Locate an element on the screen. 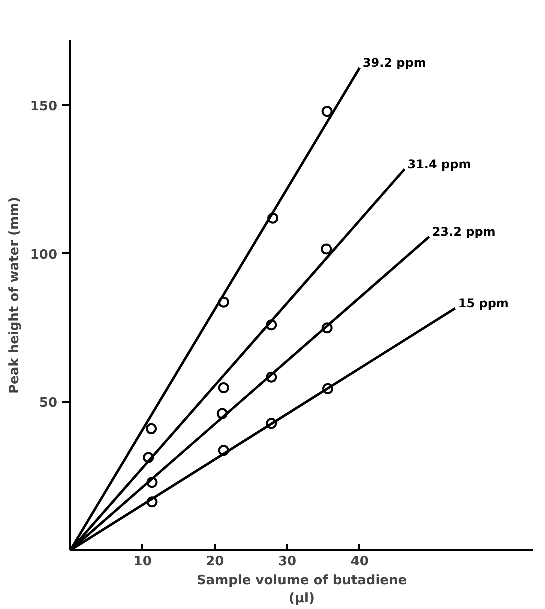 The image size is (545, 609). y-axis-title: Peak height of water (mm) is located at coordinates (14, 295).